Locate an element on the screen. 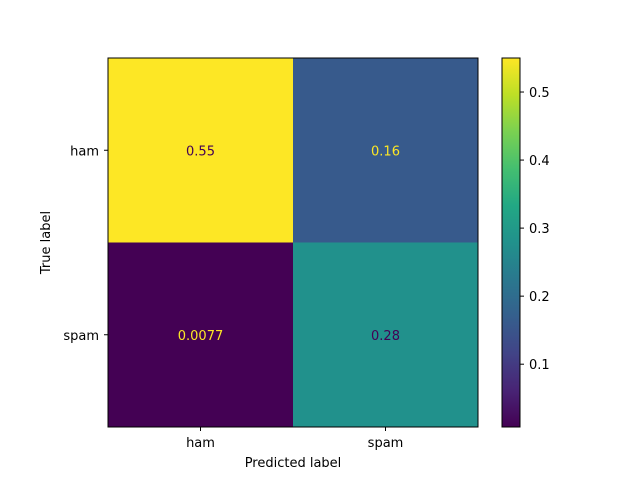  cell-value-label: 0.0077 is located at coordinates (201, 336).